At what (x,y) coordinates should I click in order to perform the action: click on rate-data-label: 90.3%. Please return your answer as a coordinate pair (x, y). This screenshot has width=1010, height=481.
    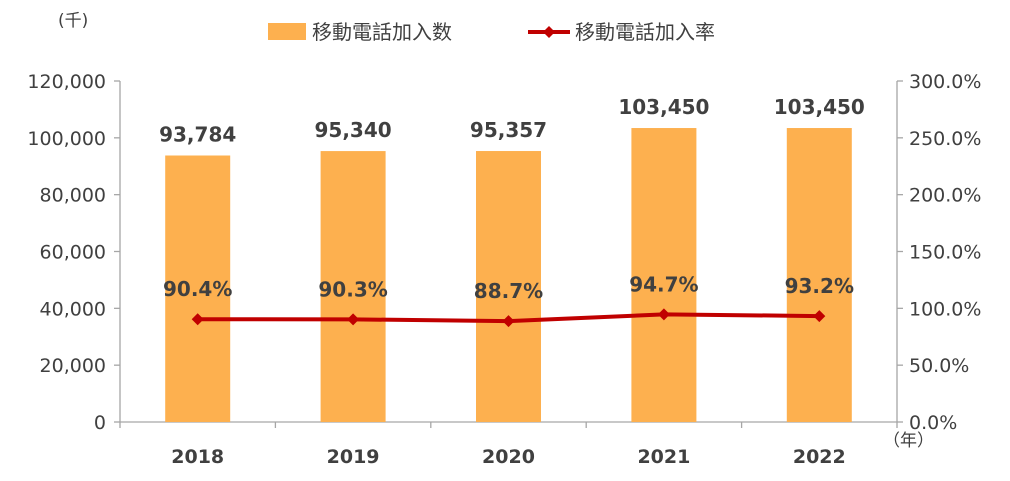
    Looking at the image, I should click on (352, 289).